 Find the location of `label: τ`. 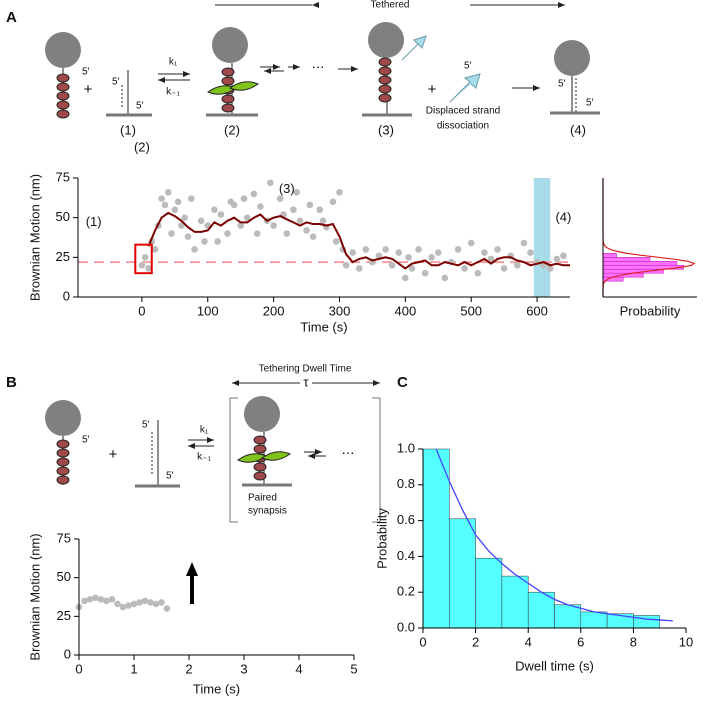

label: τ is located at coordinates (306, 381).